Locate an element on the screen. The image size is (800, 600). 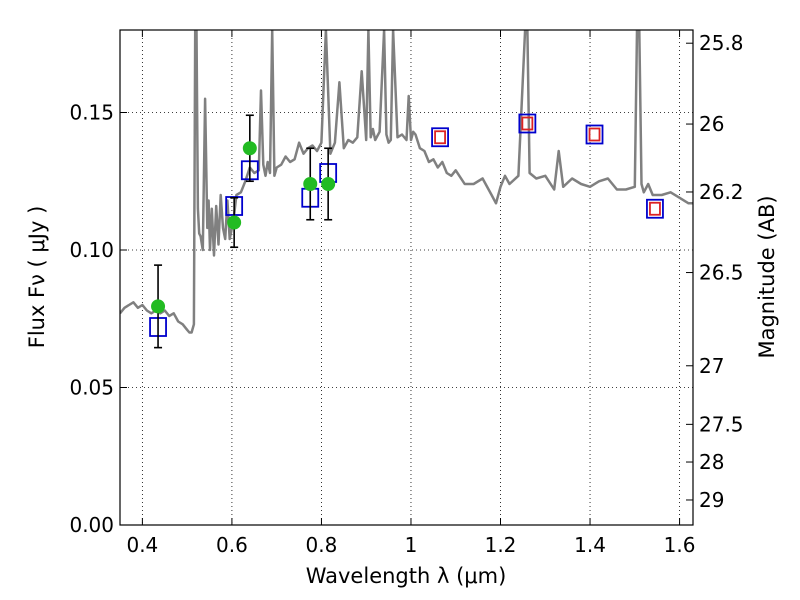
y-tick-label: 0.15 is located at coordinates (91, 113).